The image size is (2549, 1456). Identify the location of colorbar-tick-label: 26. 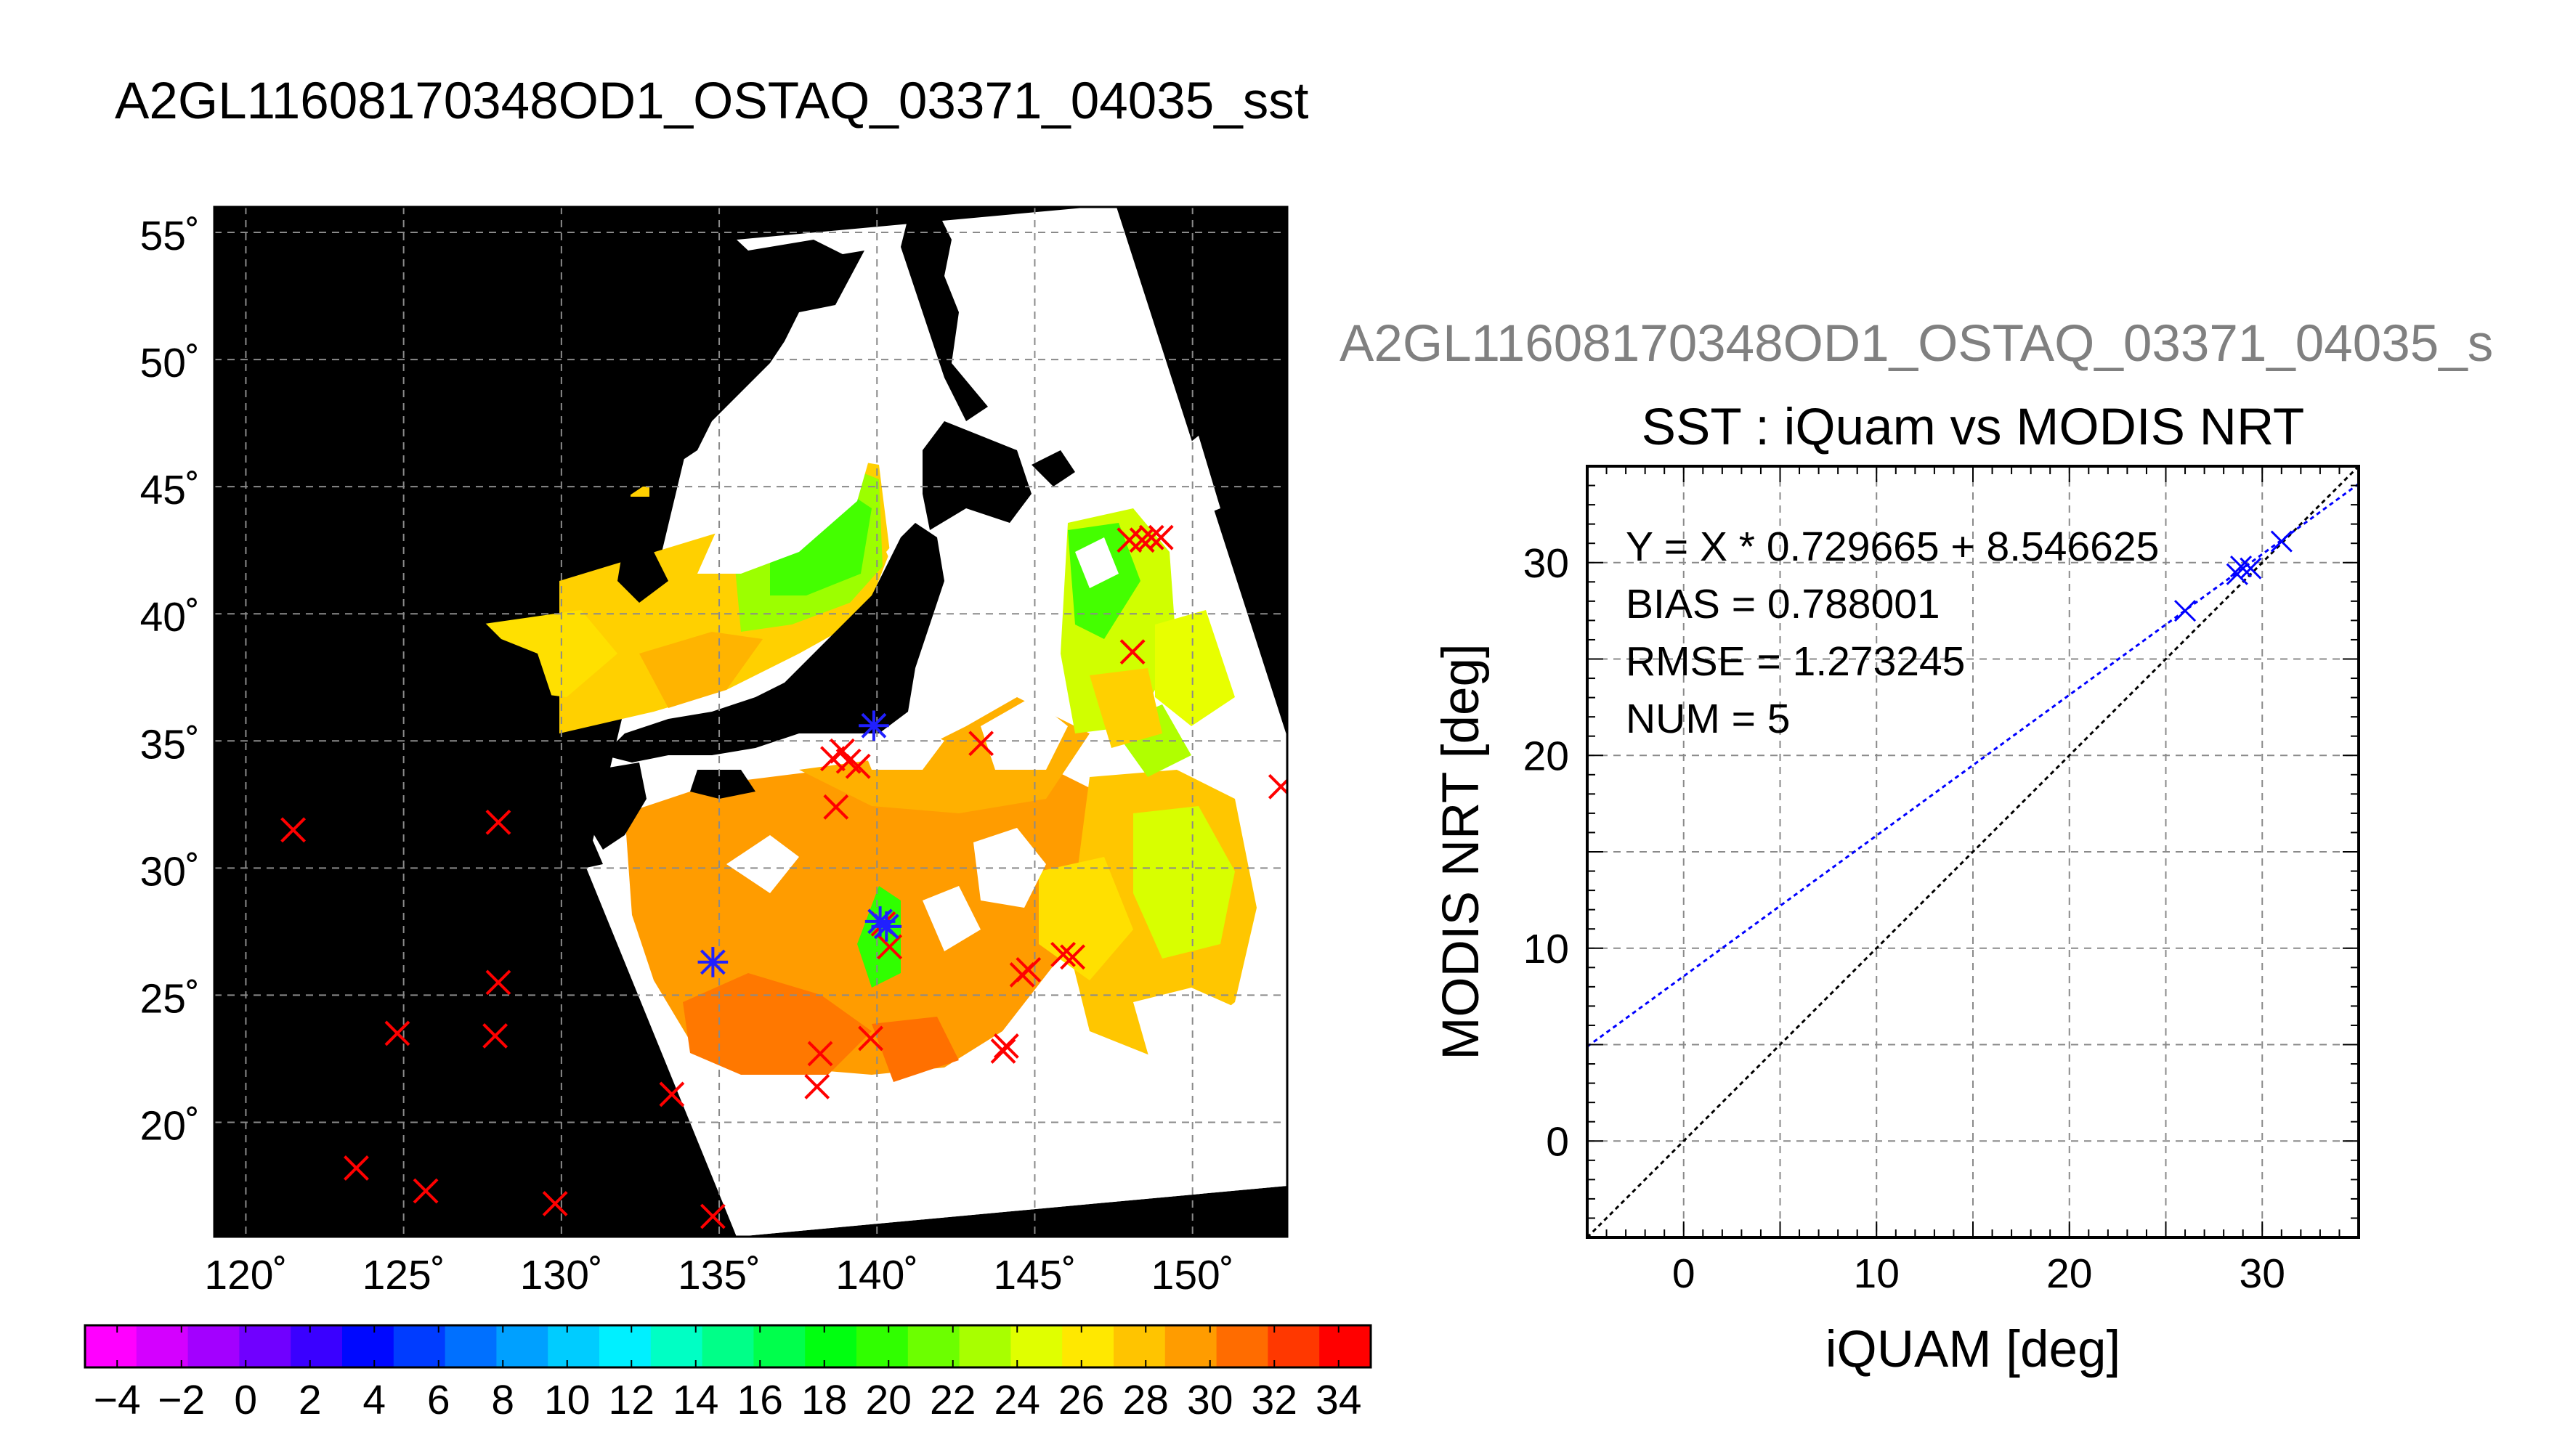
(1081, 1400).